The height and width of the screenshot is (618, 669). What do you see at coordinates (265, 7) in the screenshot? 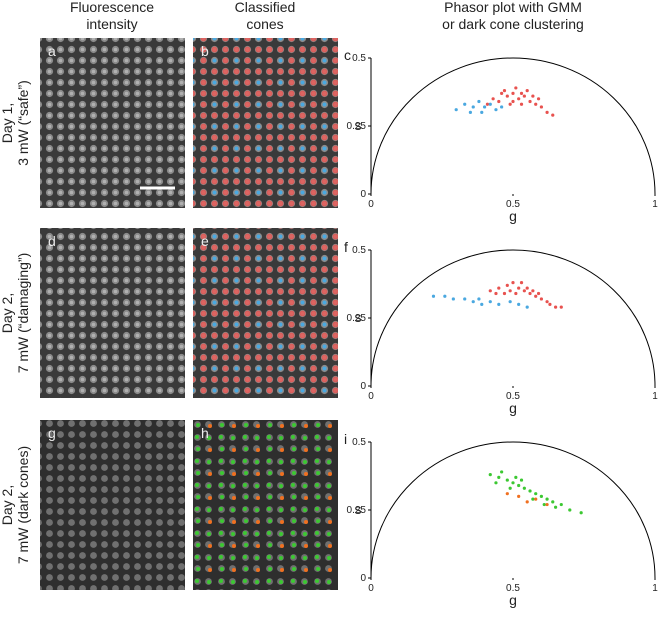
I see `column-header: Classified` at bounding box center [265, 7].